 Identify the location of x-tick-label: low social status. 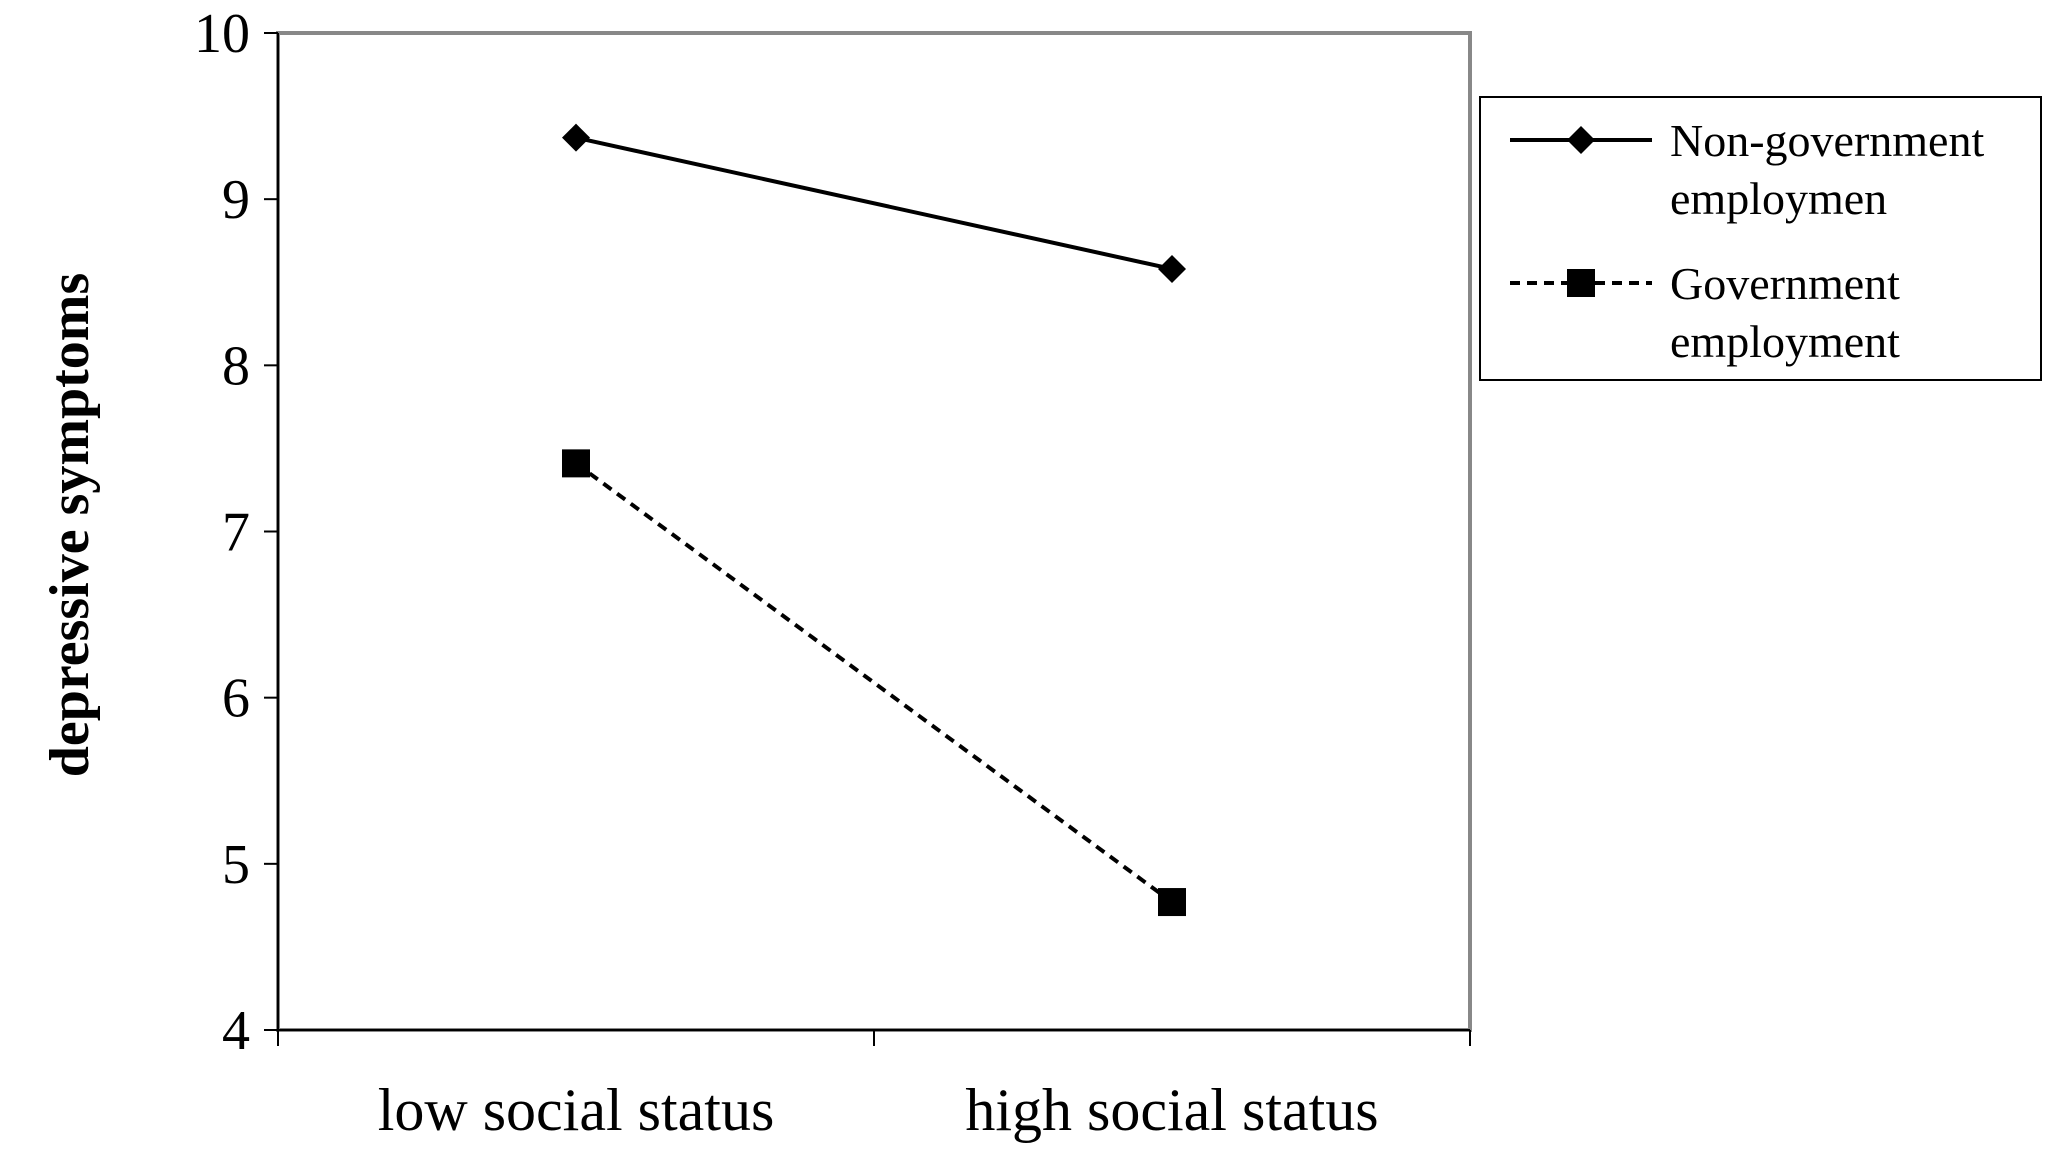
(576, 1110).